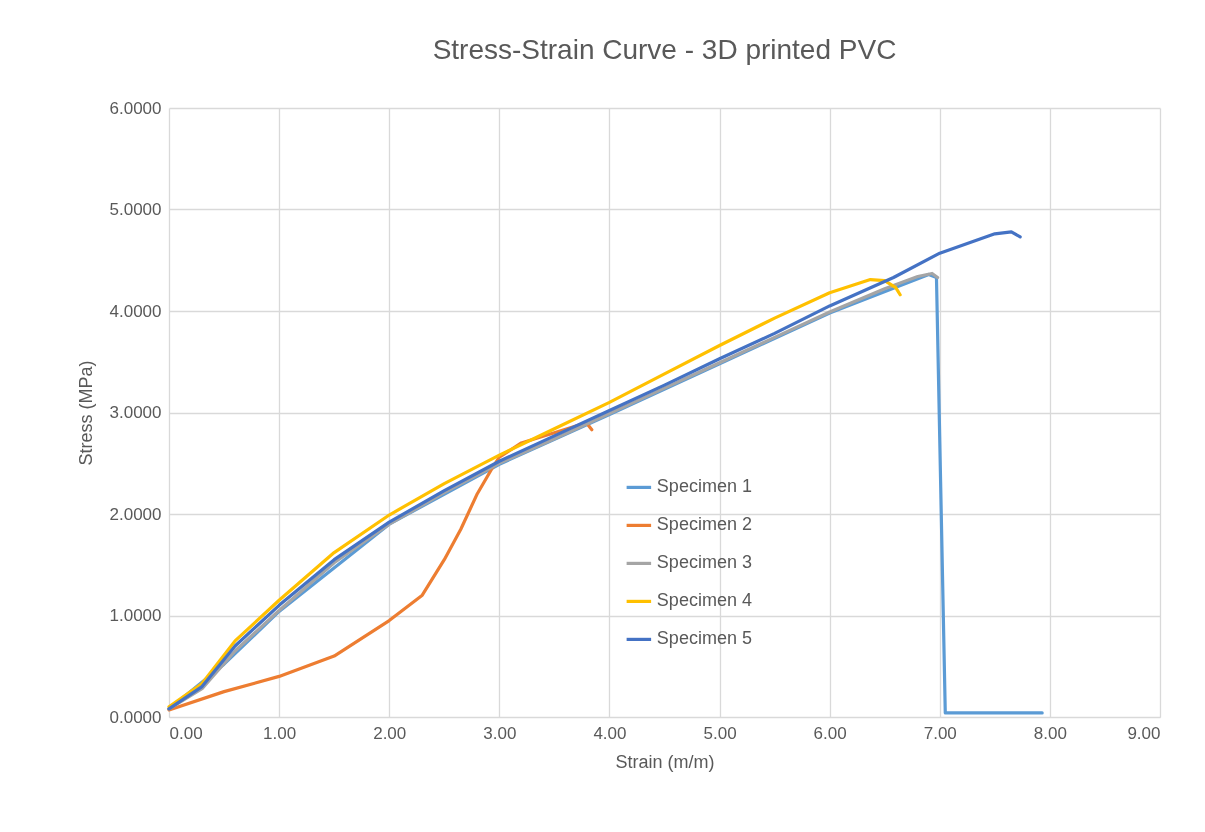  What do you see at coordinates (186, 733) in the screenshot?
I see `x-tick-label: 0.00` at bounding box center [186, 733].